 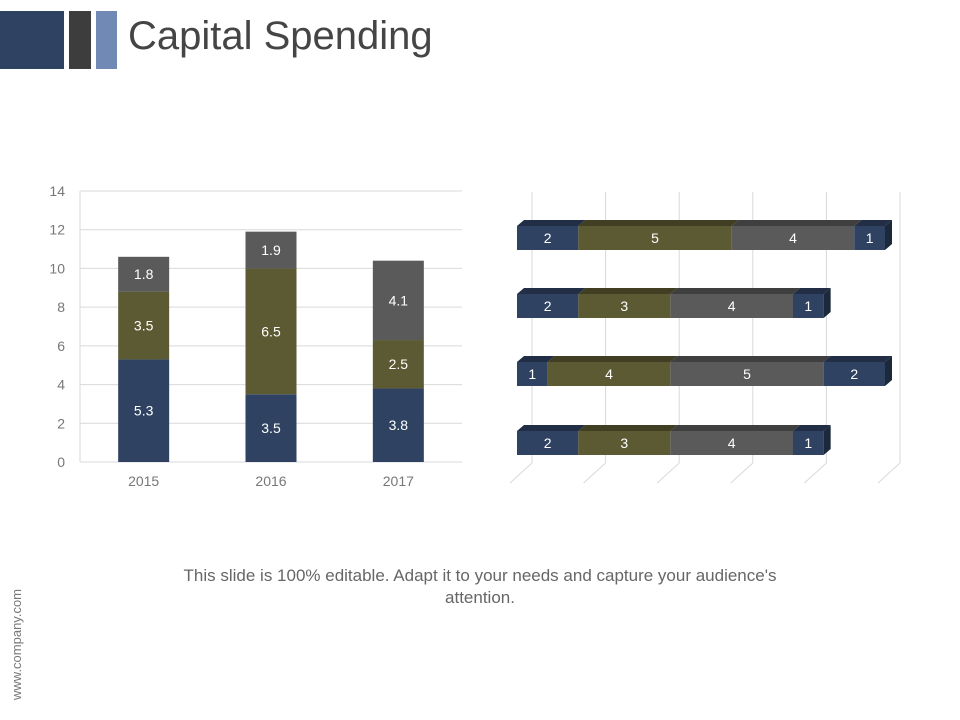 What do you see at coordinates (270, 481) in the screenshot?
I see `x-tick-label: 2016` at bounding box center [270, 481].